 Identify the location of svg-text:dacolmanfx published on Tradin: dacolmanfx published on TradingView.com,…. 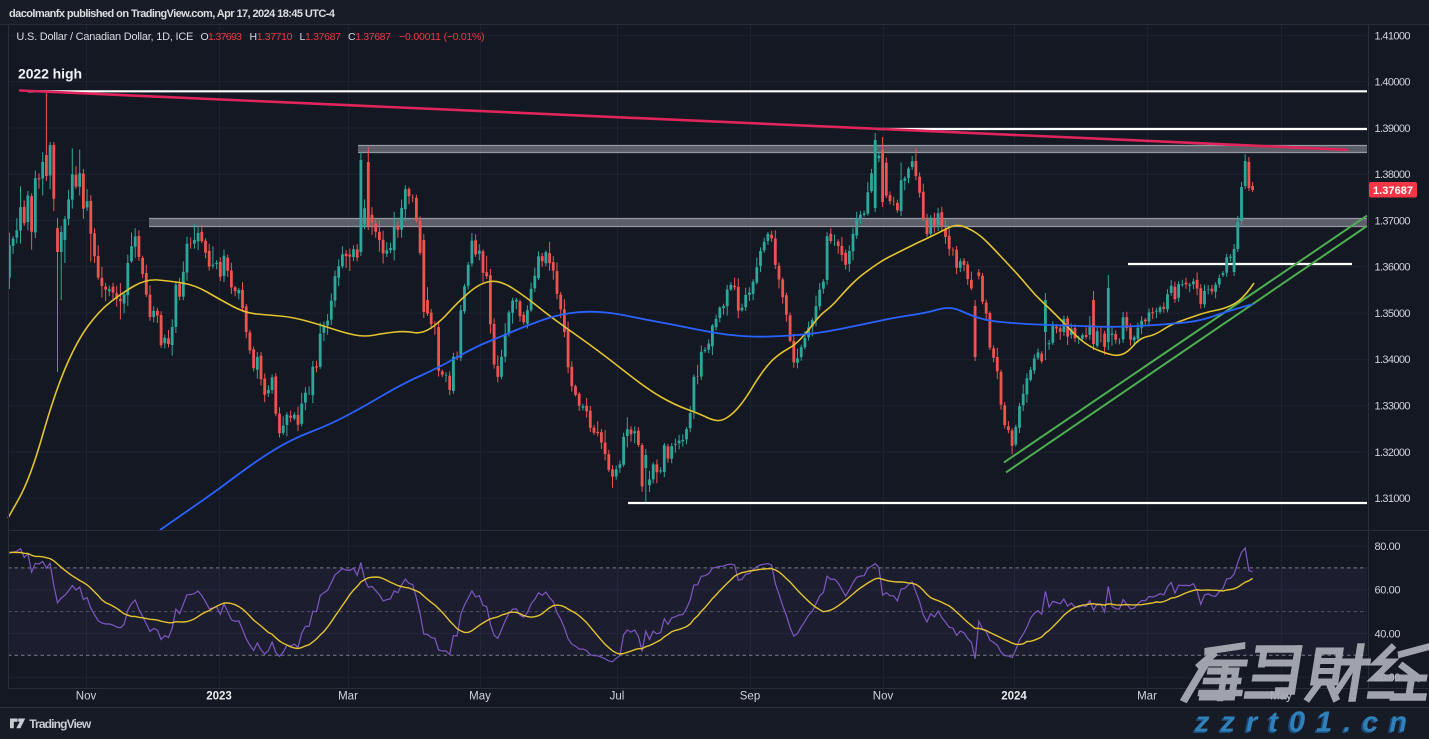
(172, 14).